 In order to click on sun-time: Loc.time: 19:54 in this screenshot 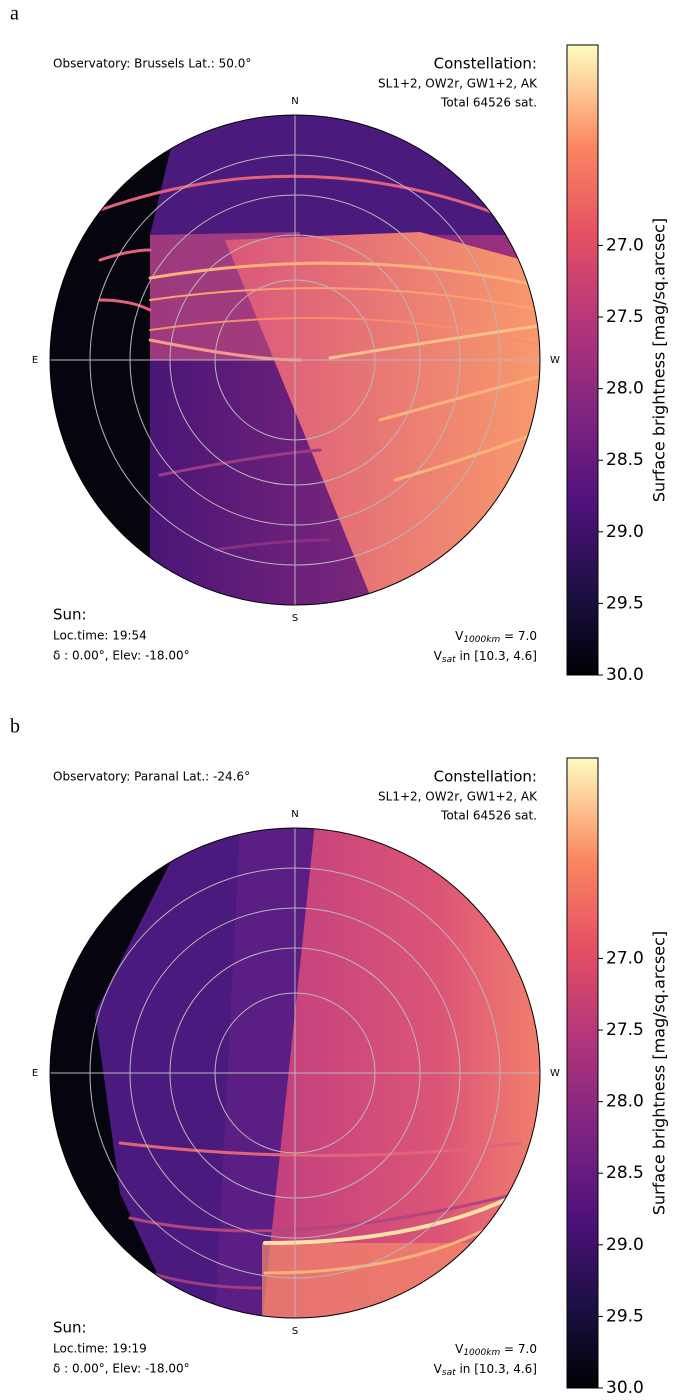, I will do `click(100, 636)`.